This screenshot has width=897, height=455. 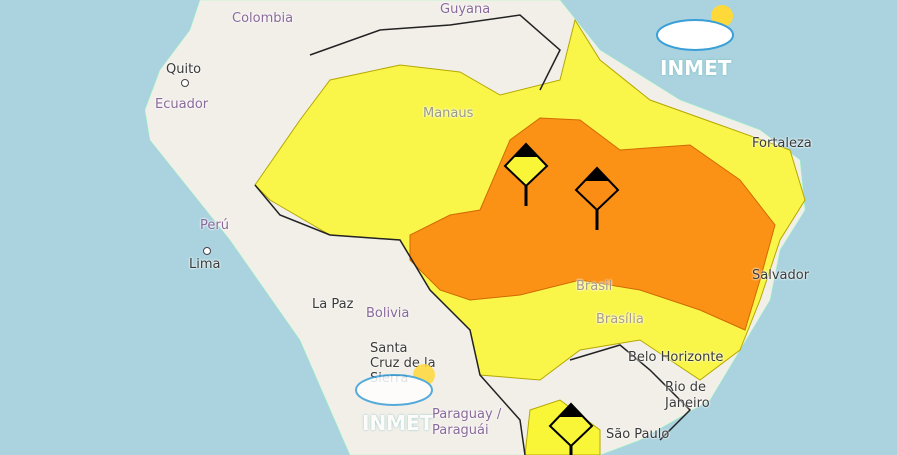 I want to click on label-bolivia: Bolivia, so click(x=388, y=313).